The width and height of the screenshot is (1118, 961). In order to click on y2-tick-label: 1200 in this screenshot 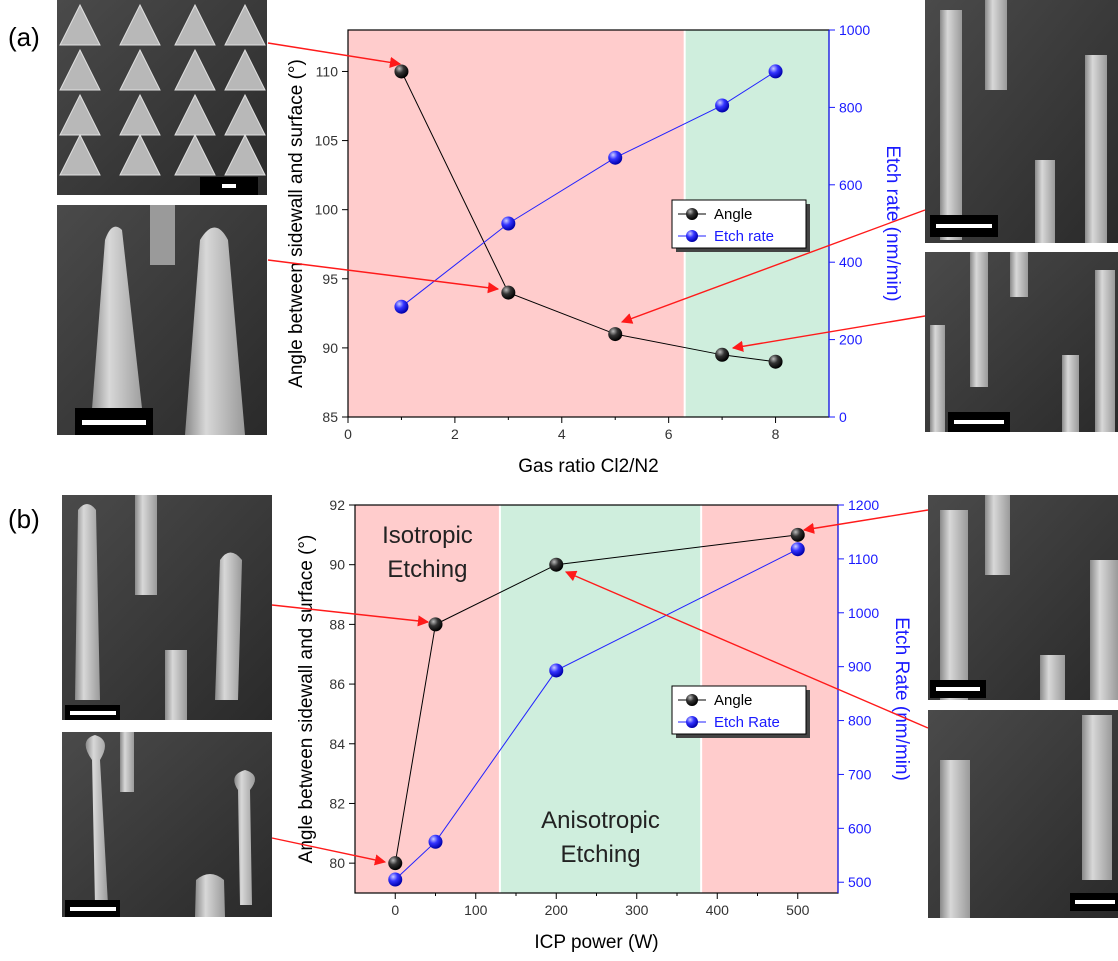, I will do `click(863, 505)`.